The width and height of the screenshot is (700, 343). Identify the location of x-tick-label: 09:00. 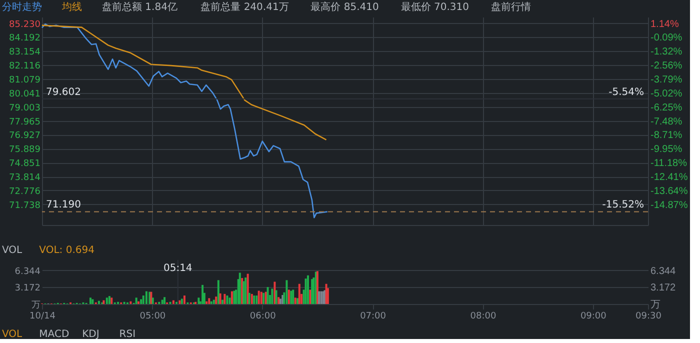
(593, 317).